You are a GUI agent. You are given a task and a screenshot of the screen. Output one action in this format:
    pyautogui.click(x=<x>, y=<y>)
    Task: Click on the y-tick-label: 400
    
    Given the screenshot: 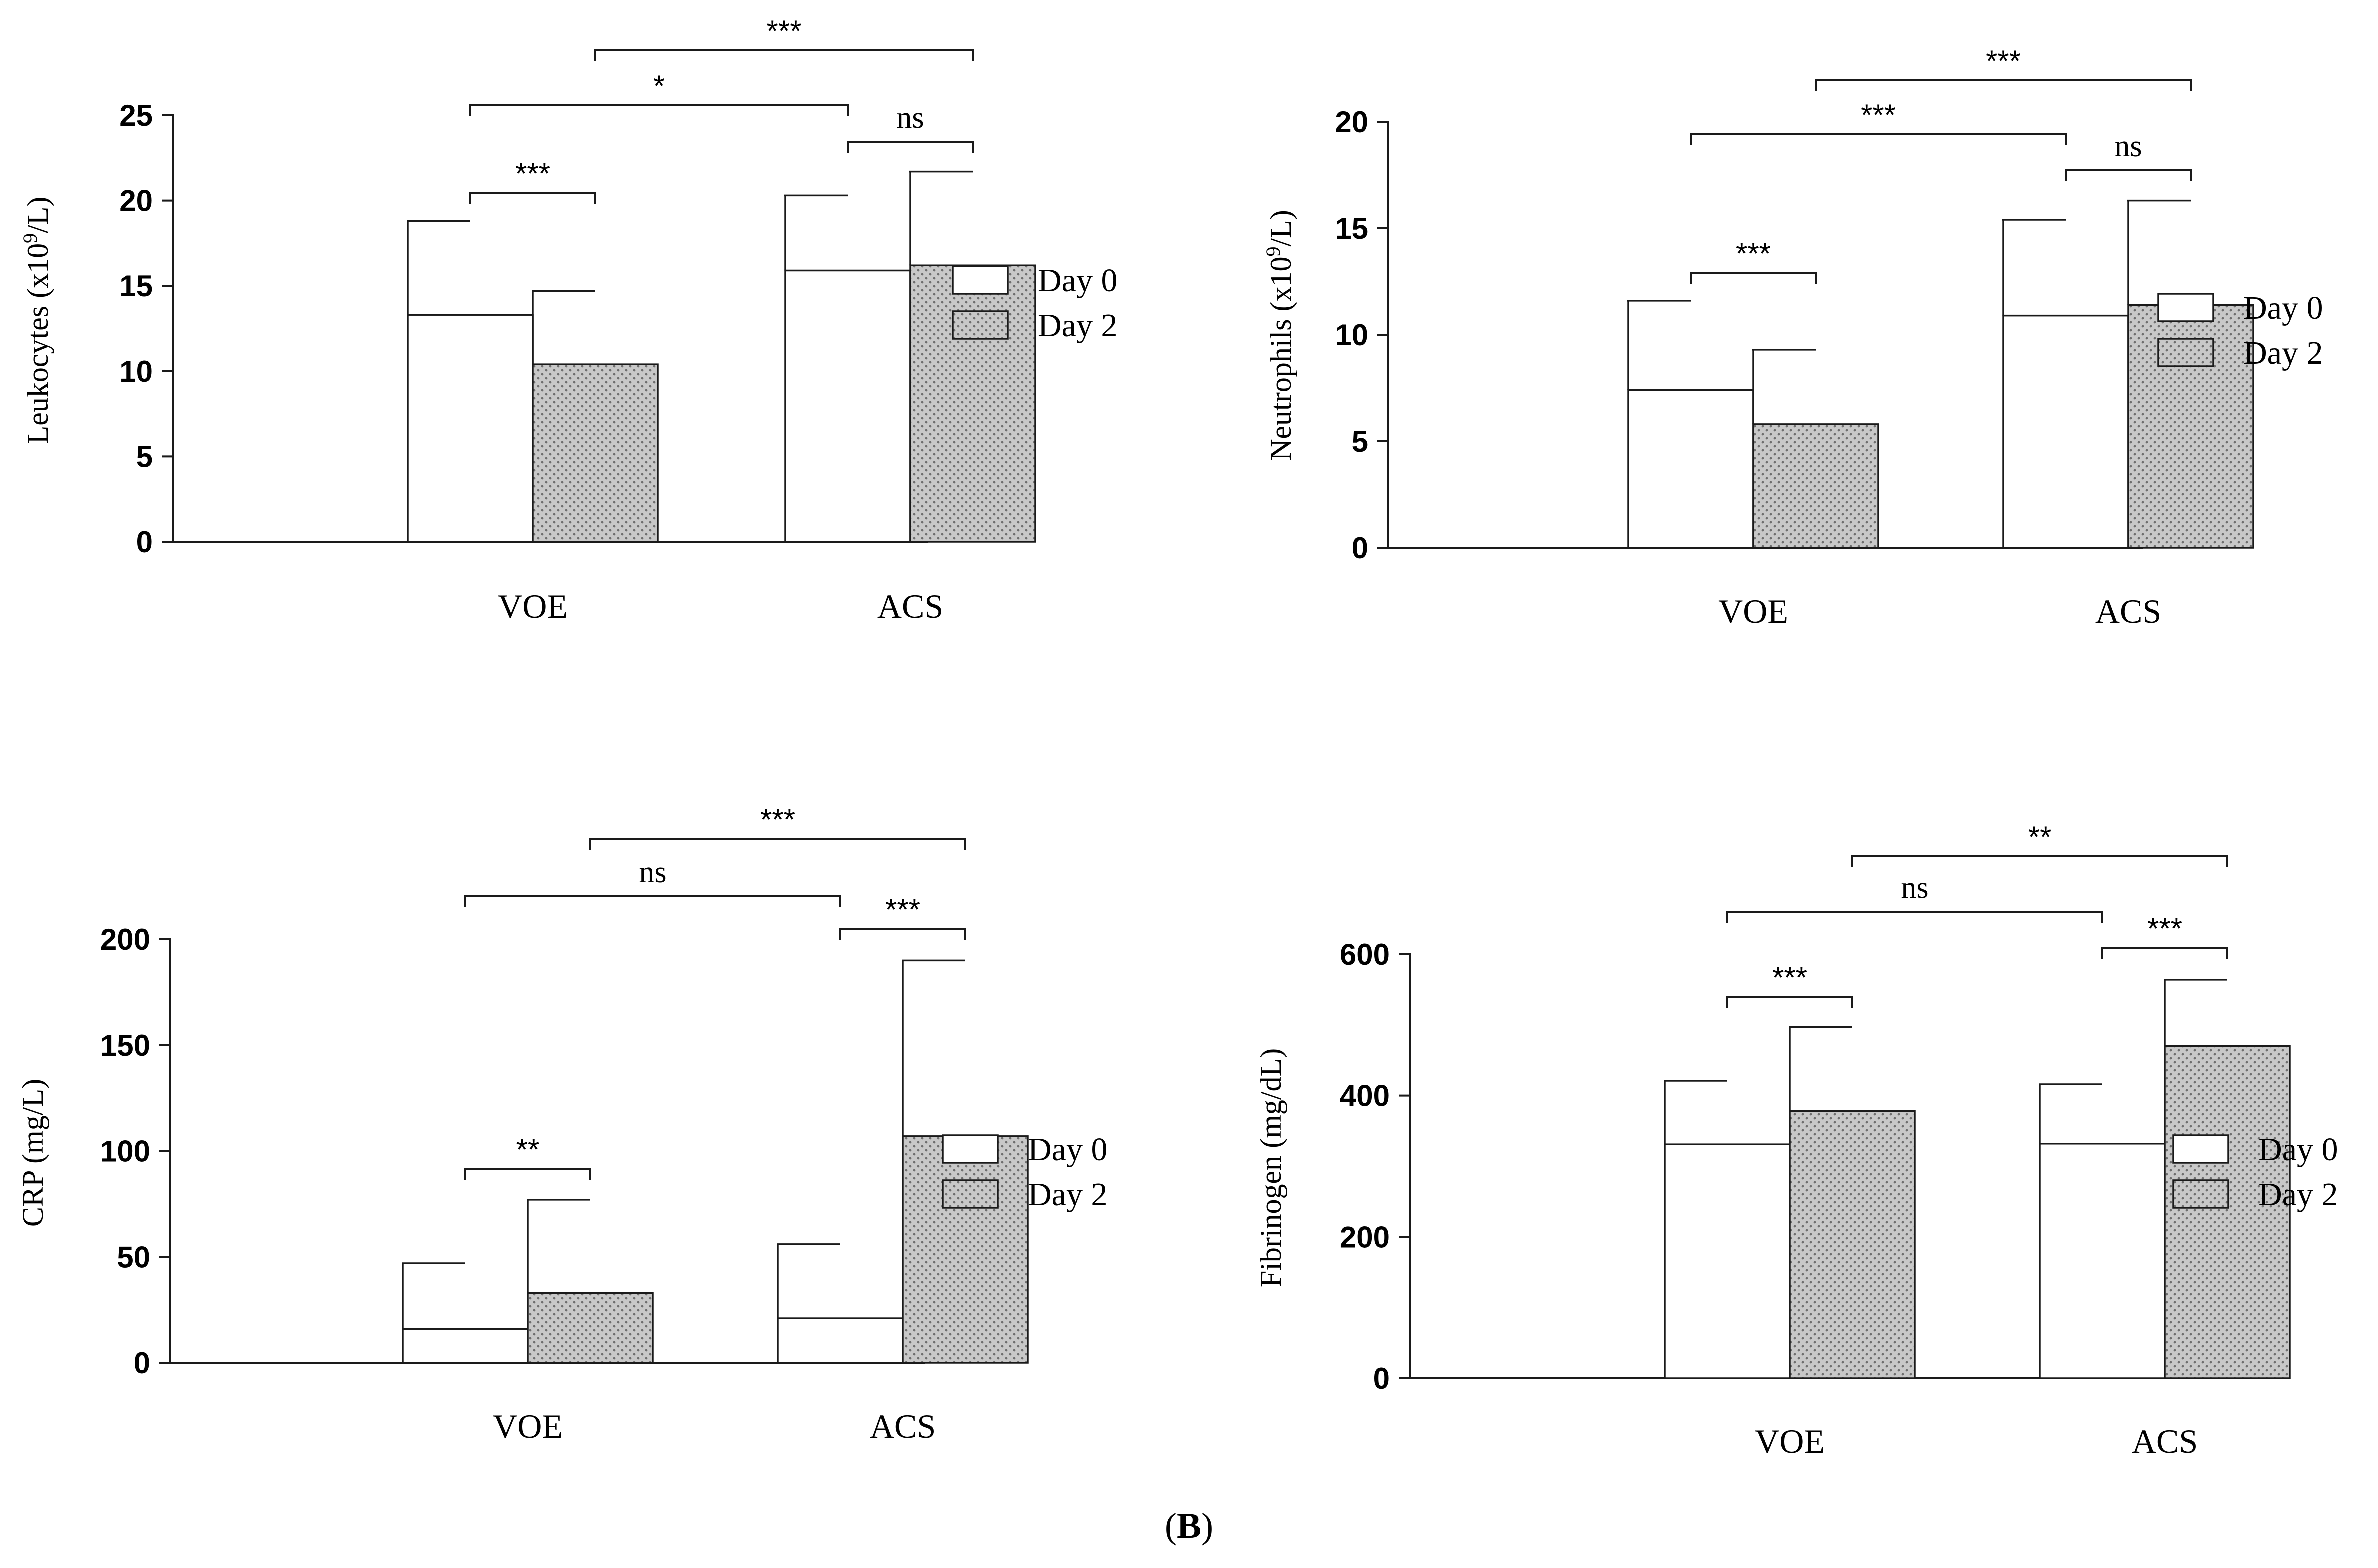 What is the action you would take?
    pyautogui.click(x=1365, y=1096)
    